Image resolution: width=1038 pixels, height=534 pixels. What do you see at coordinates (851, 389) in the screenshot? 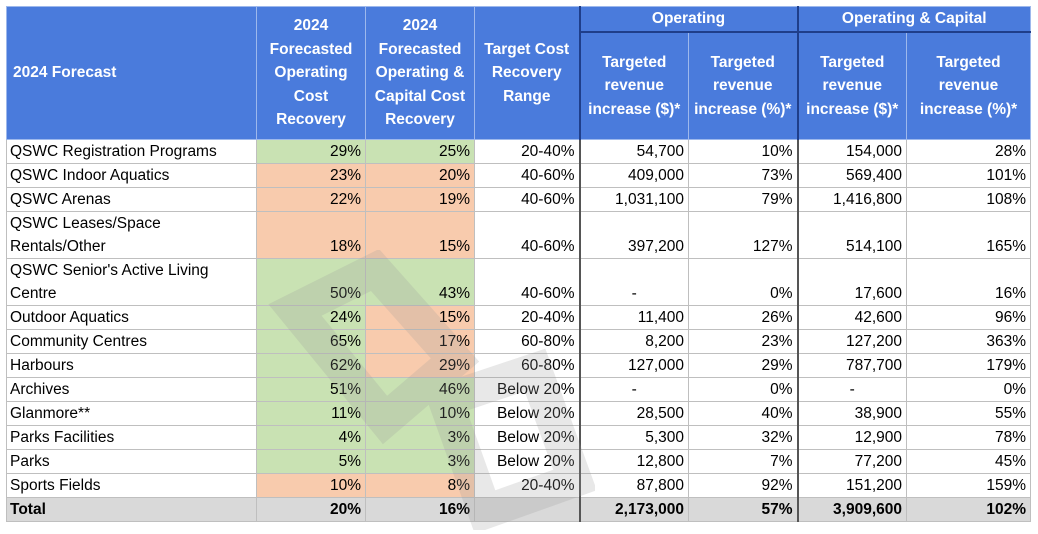
I see `cap-rev-dollar-cell: -` at bounding box center [851, 389].